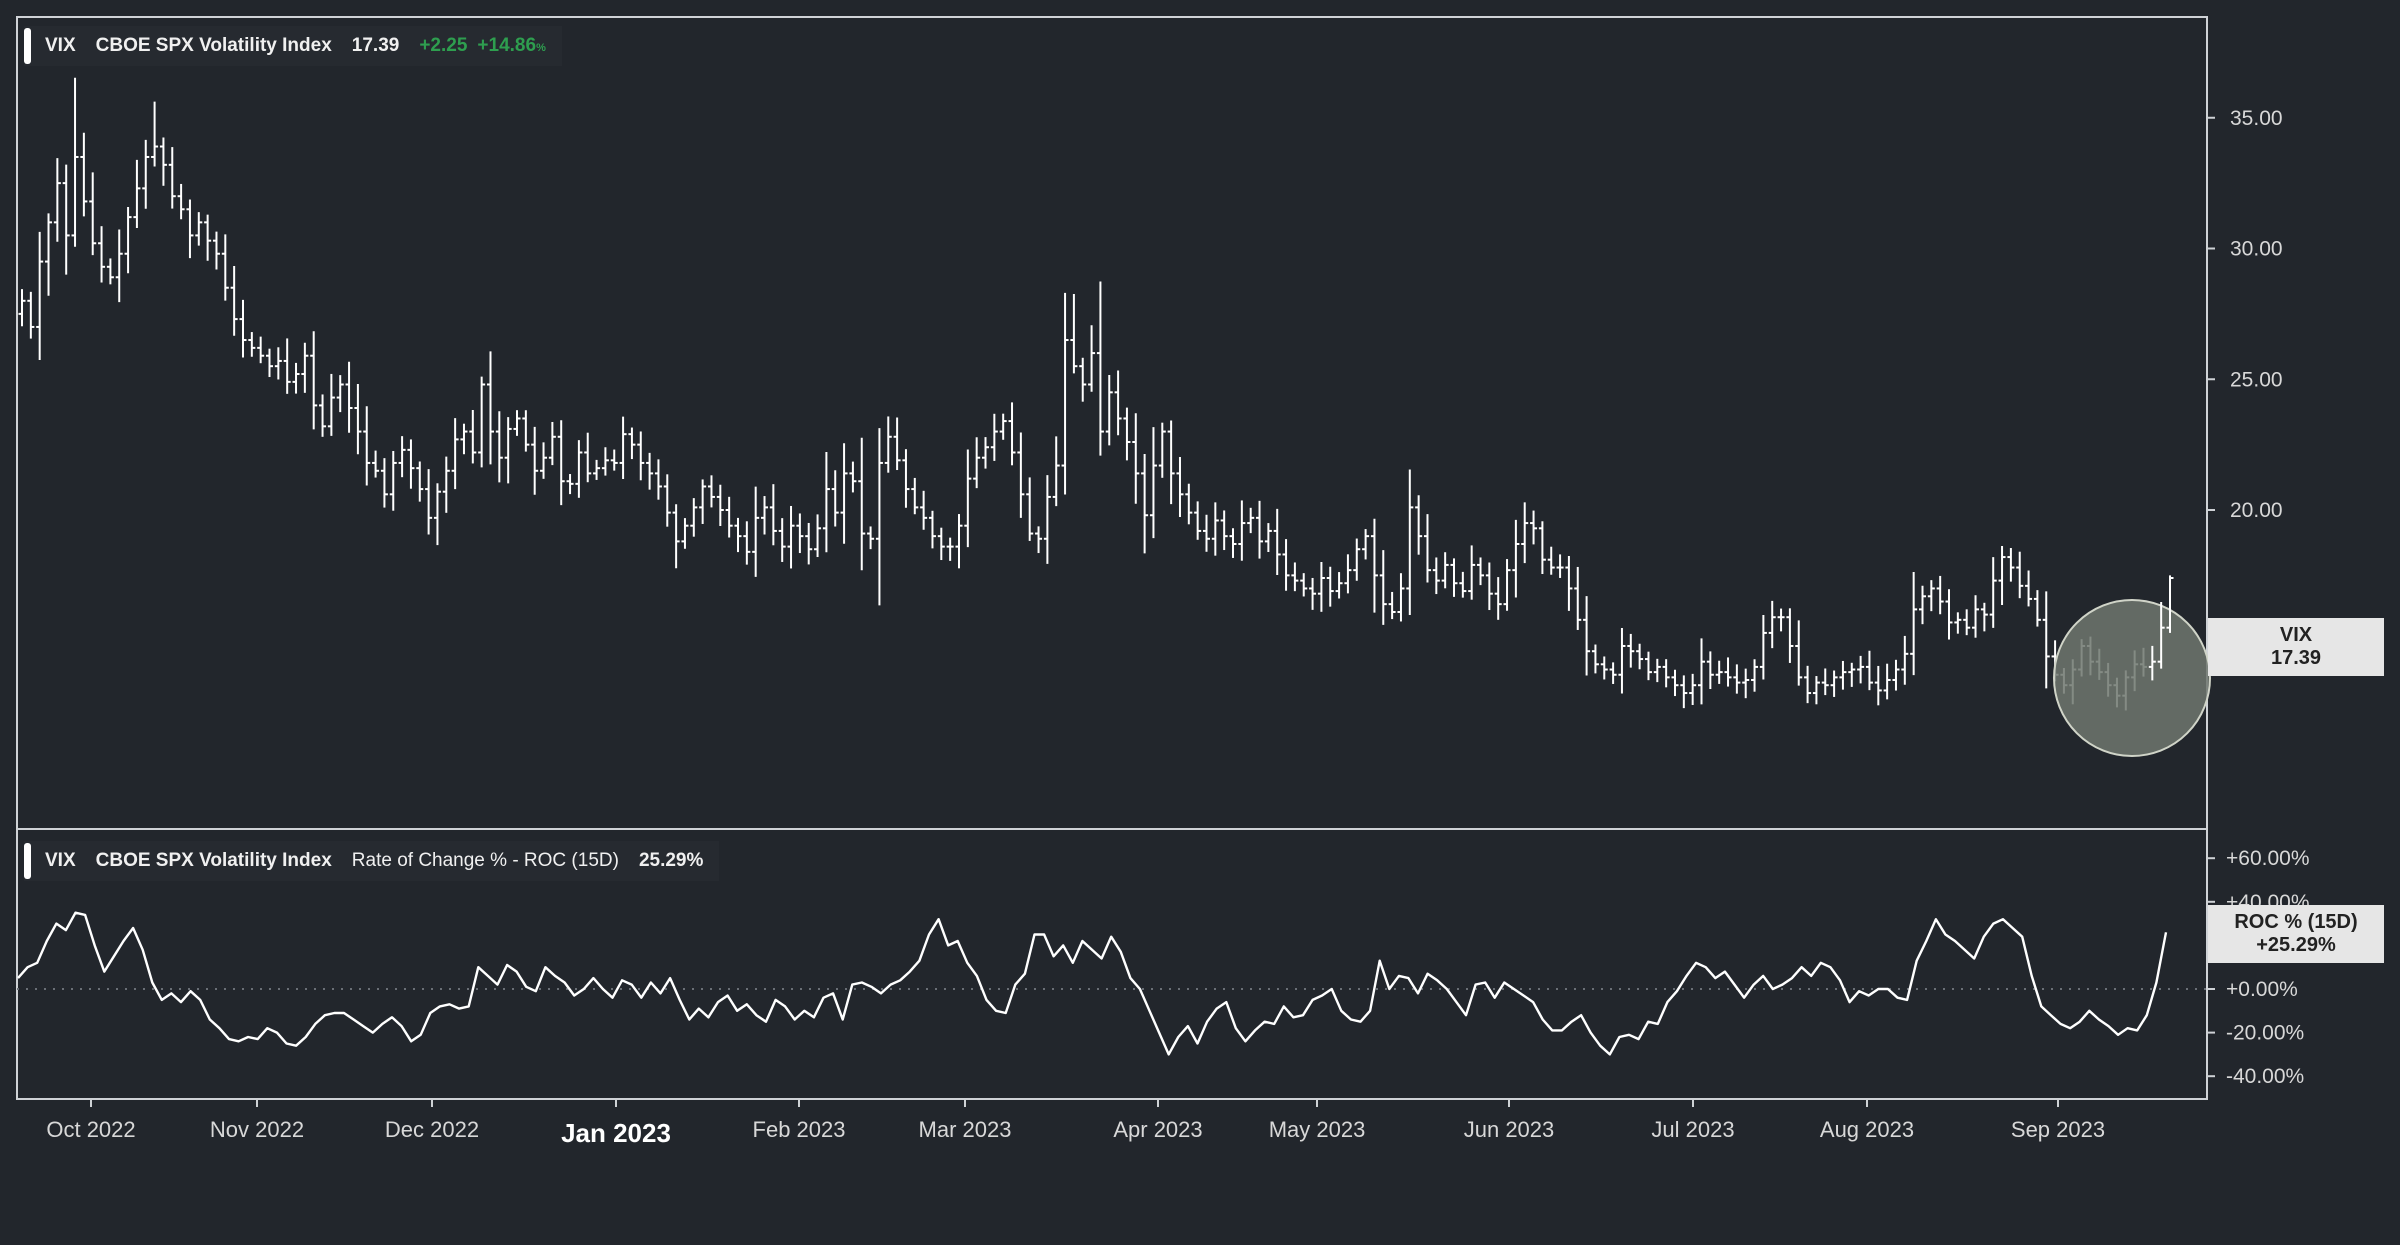 The image size is (2400, 1245). What do you see at coordinates (1509, 1129) in the screenshot?
I see `x-tick-label: Jun 2023` at bounding box center [1509, 1129].